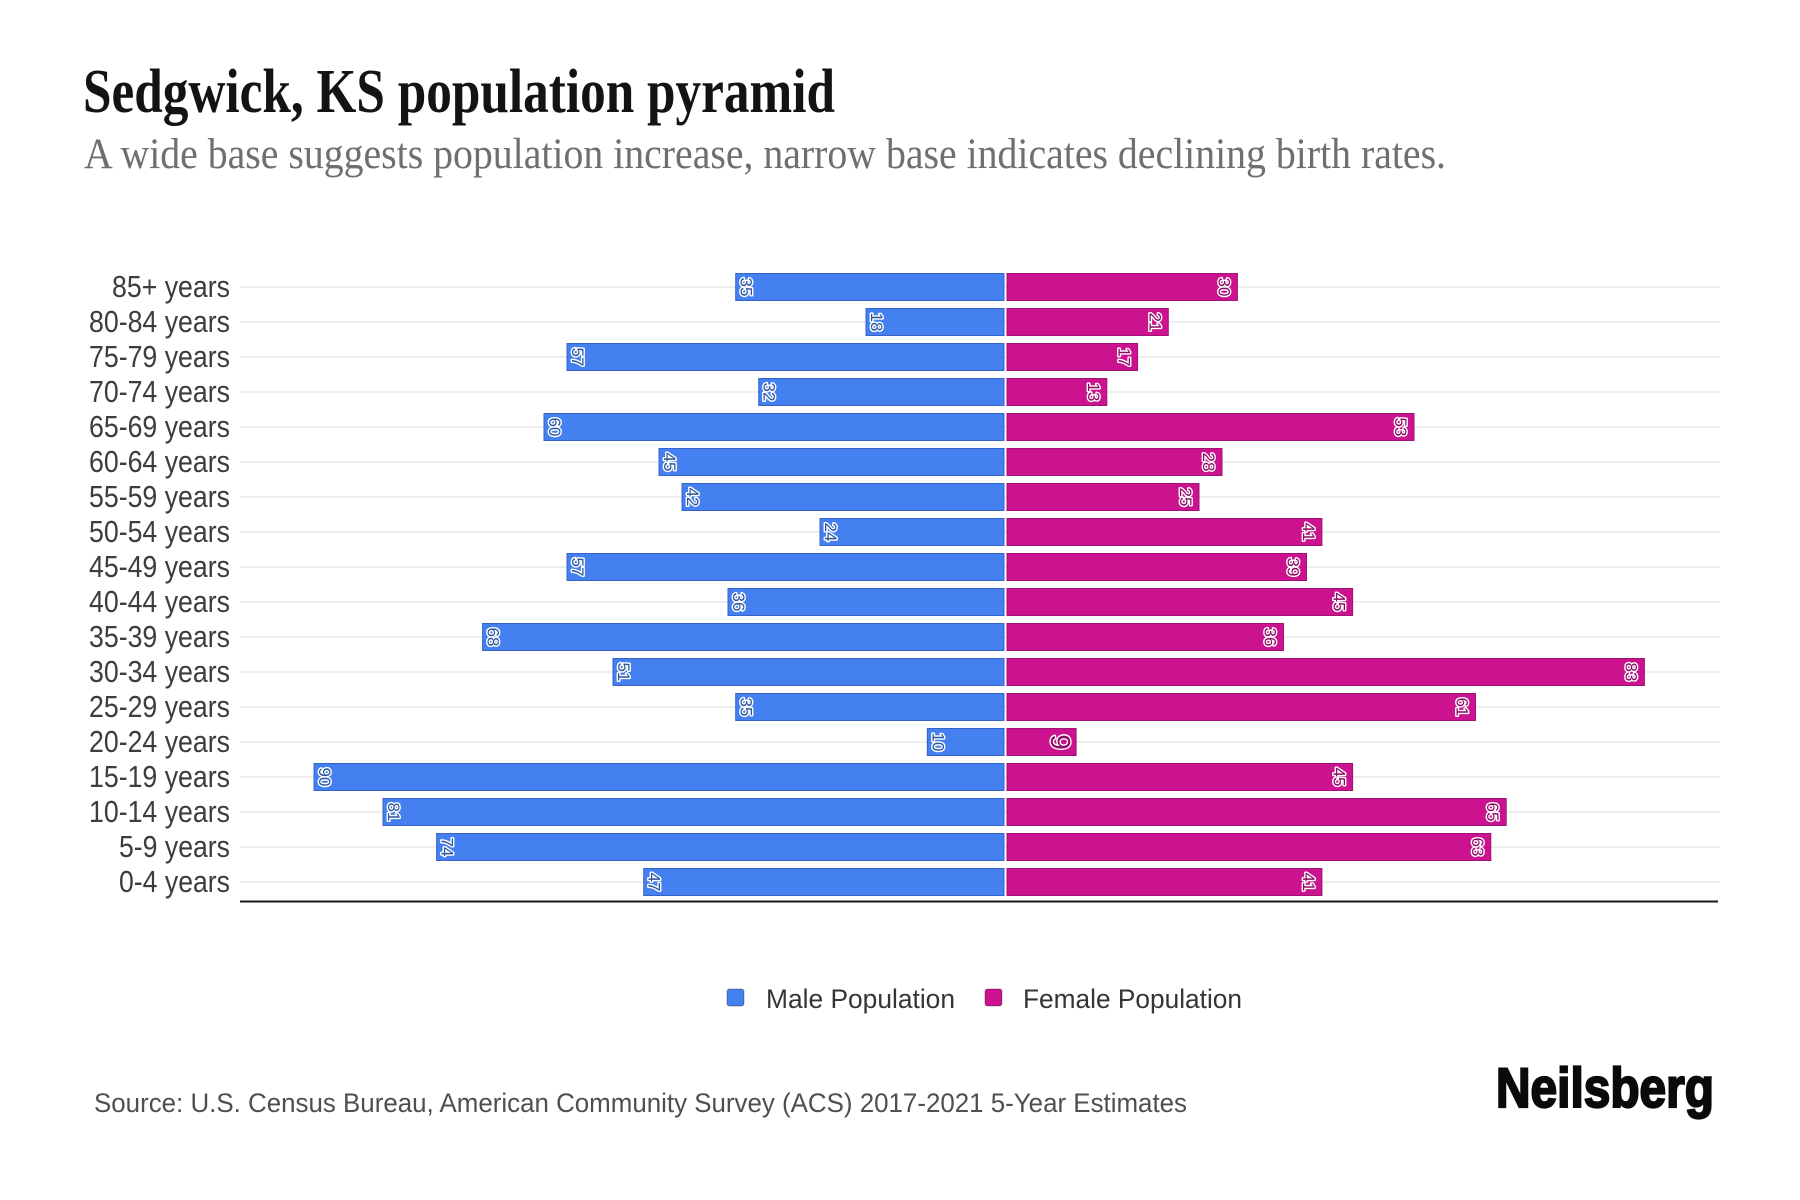 Image resolution: width=1800 pixels, height=1200 pixels. What do you see at coordinates (159, 601) in the screenshot?
I see `svg-text: 40-44 years` at bounding box center [159, 601].